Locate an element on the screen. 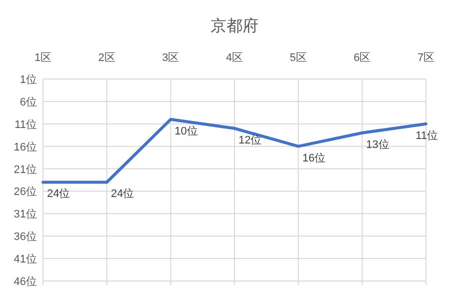  y-tick-label: 41位 is located at coordinates (25, 260).